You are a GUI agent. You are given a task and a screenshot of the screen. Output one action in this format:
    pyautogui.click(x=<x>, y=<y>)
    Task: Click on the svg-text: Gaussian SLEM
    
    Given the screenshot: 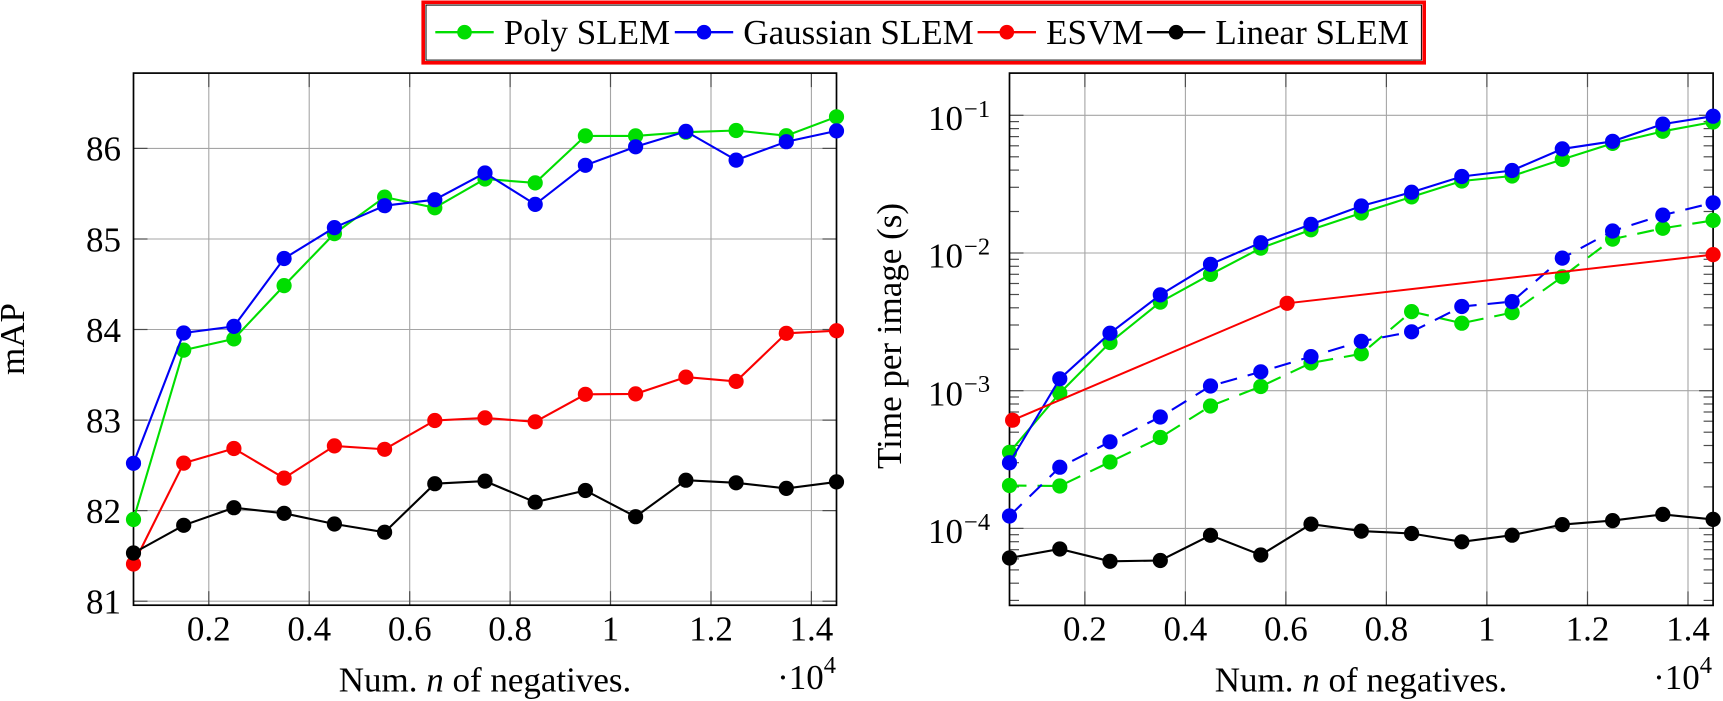 What is the action you would take?
    pyautogui.click(x=858, y=32)
    